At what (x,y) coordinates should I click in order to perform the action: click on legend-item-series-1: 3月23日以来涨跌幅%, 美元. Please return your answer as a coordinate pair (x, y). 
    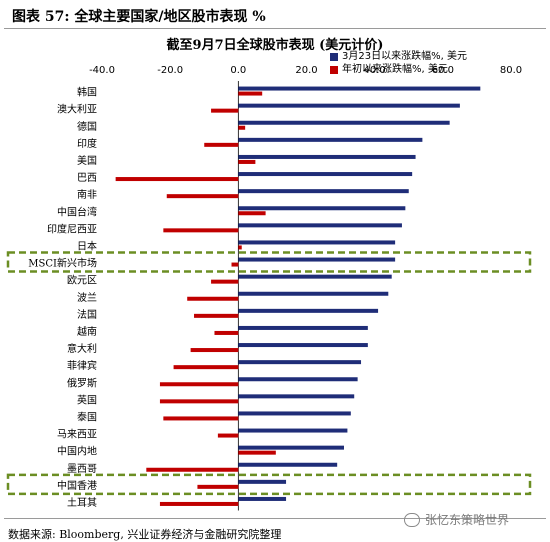
    Looking at the image, I should click on (398, 56).